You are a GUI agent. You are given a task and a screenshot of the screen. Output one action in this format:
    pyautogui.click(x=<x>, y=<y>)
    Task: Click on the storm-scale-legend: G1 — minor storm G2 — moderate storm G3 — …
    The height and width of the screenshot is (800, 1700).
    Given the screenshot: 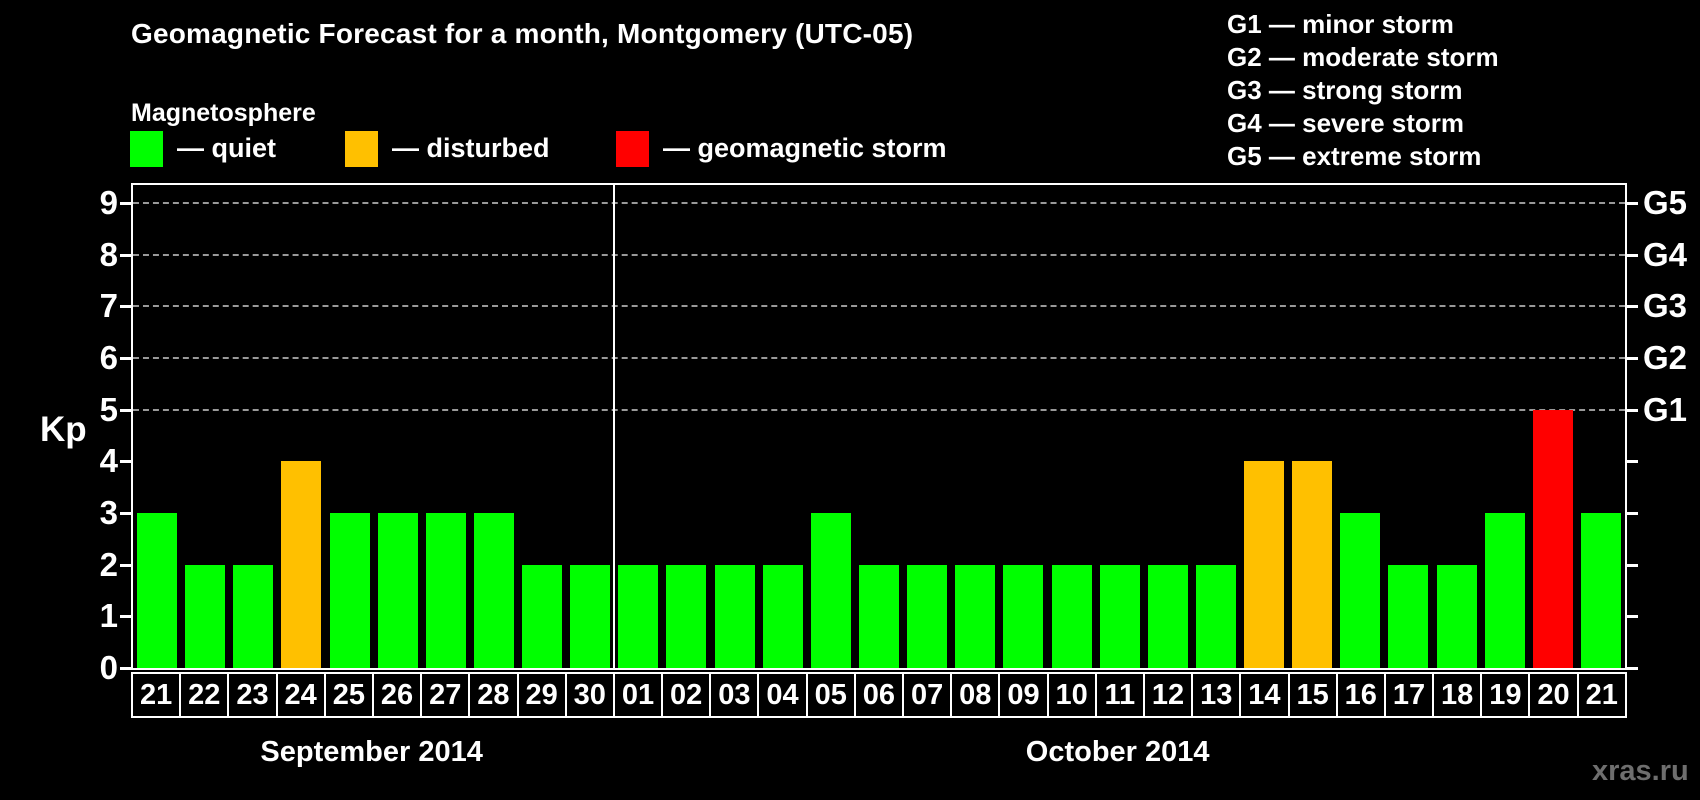 What is the action you would take?
    pyautogui.click(x=1363, y=90)
    